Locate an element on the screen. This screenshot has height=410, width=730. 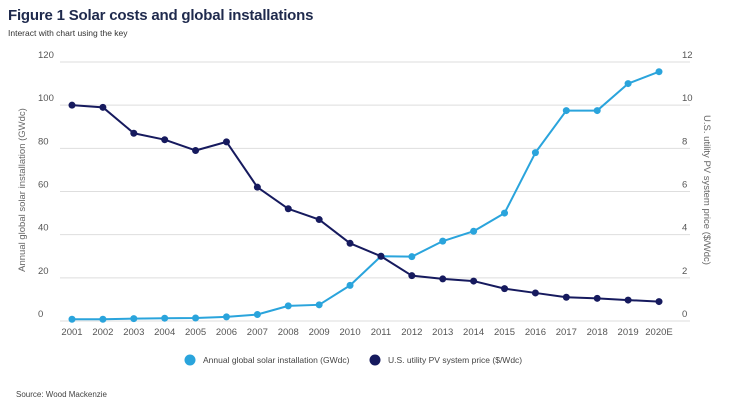
y-left-tick-label: 80 is located at coordinates (43, 141).